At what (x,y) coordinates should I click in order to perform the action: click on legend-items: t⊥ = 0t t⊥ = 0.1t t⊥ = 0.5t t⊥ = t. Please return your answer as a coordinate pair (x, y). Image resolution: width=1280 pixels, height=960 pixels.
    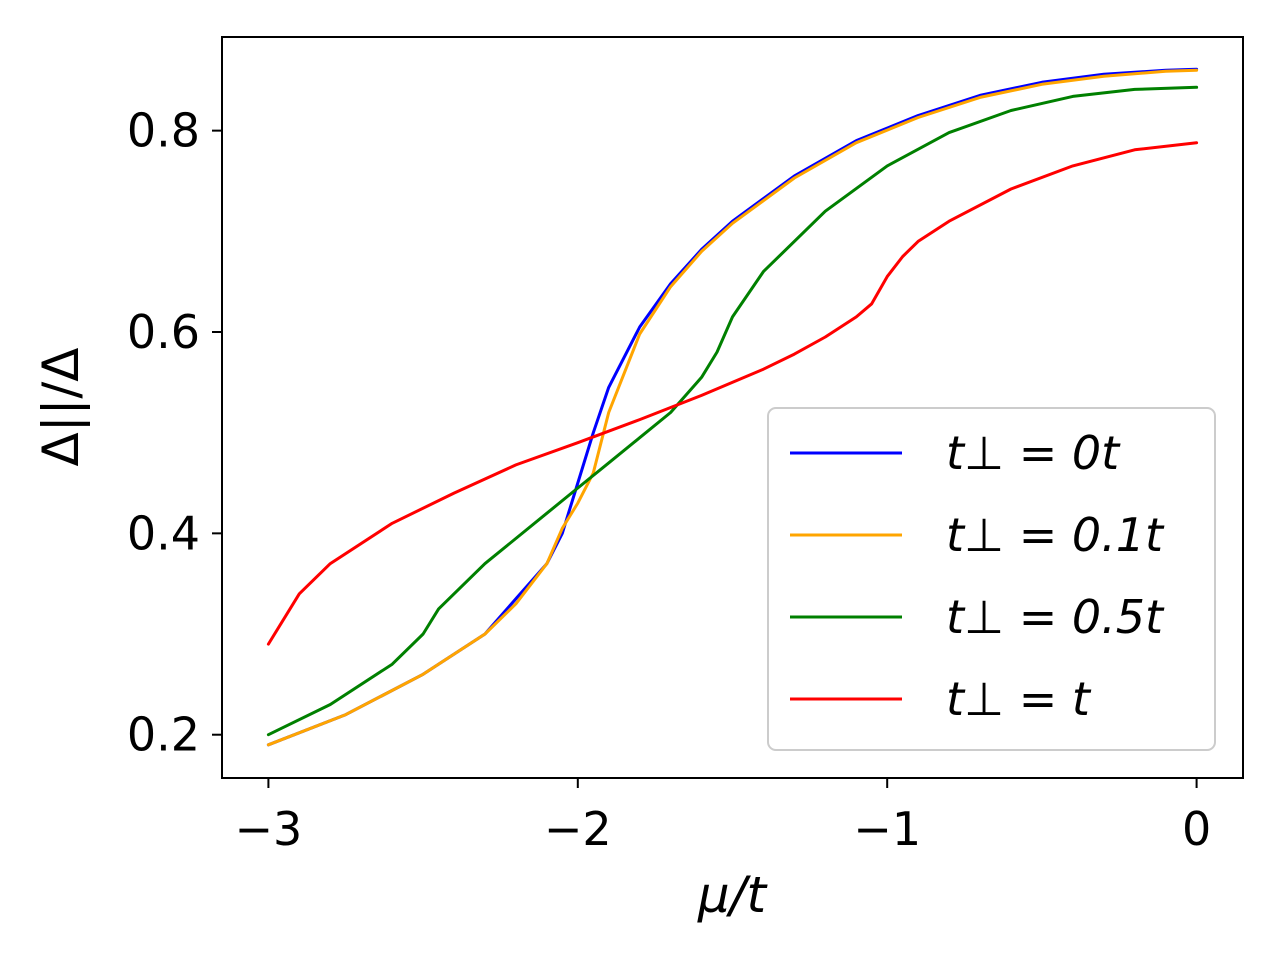
    Looking at the image, I should click on (977, 576).